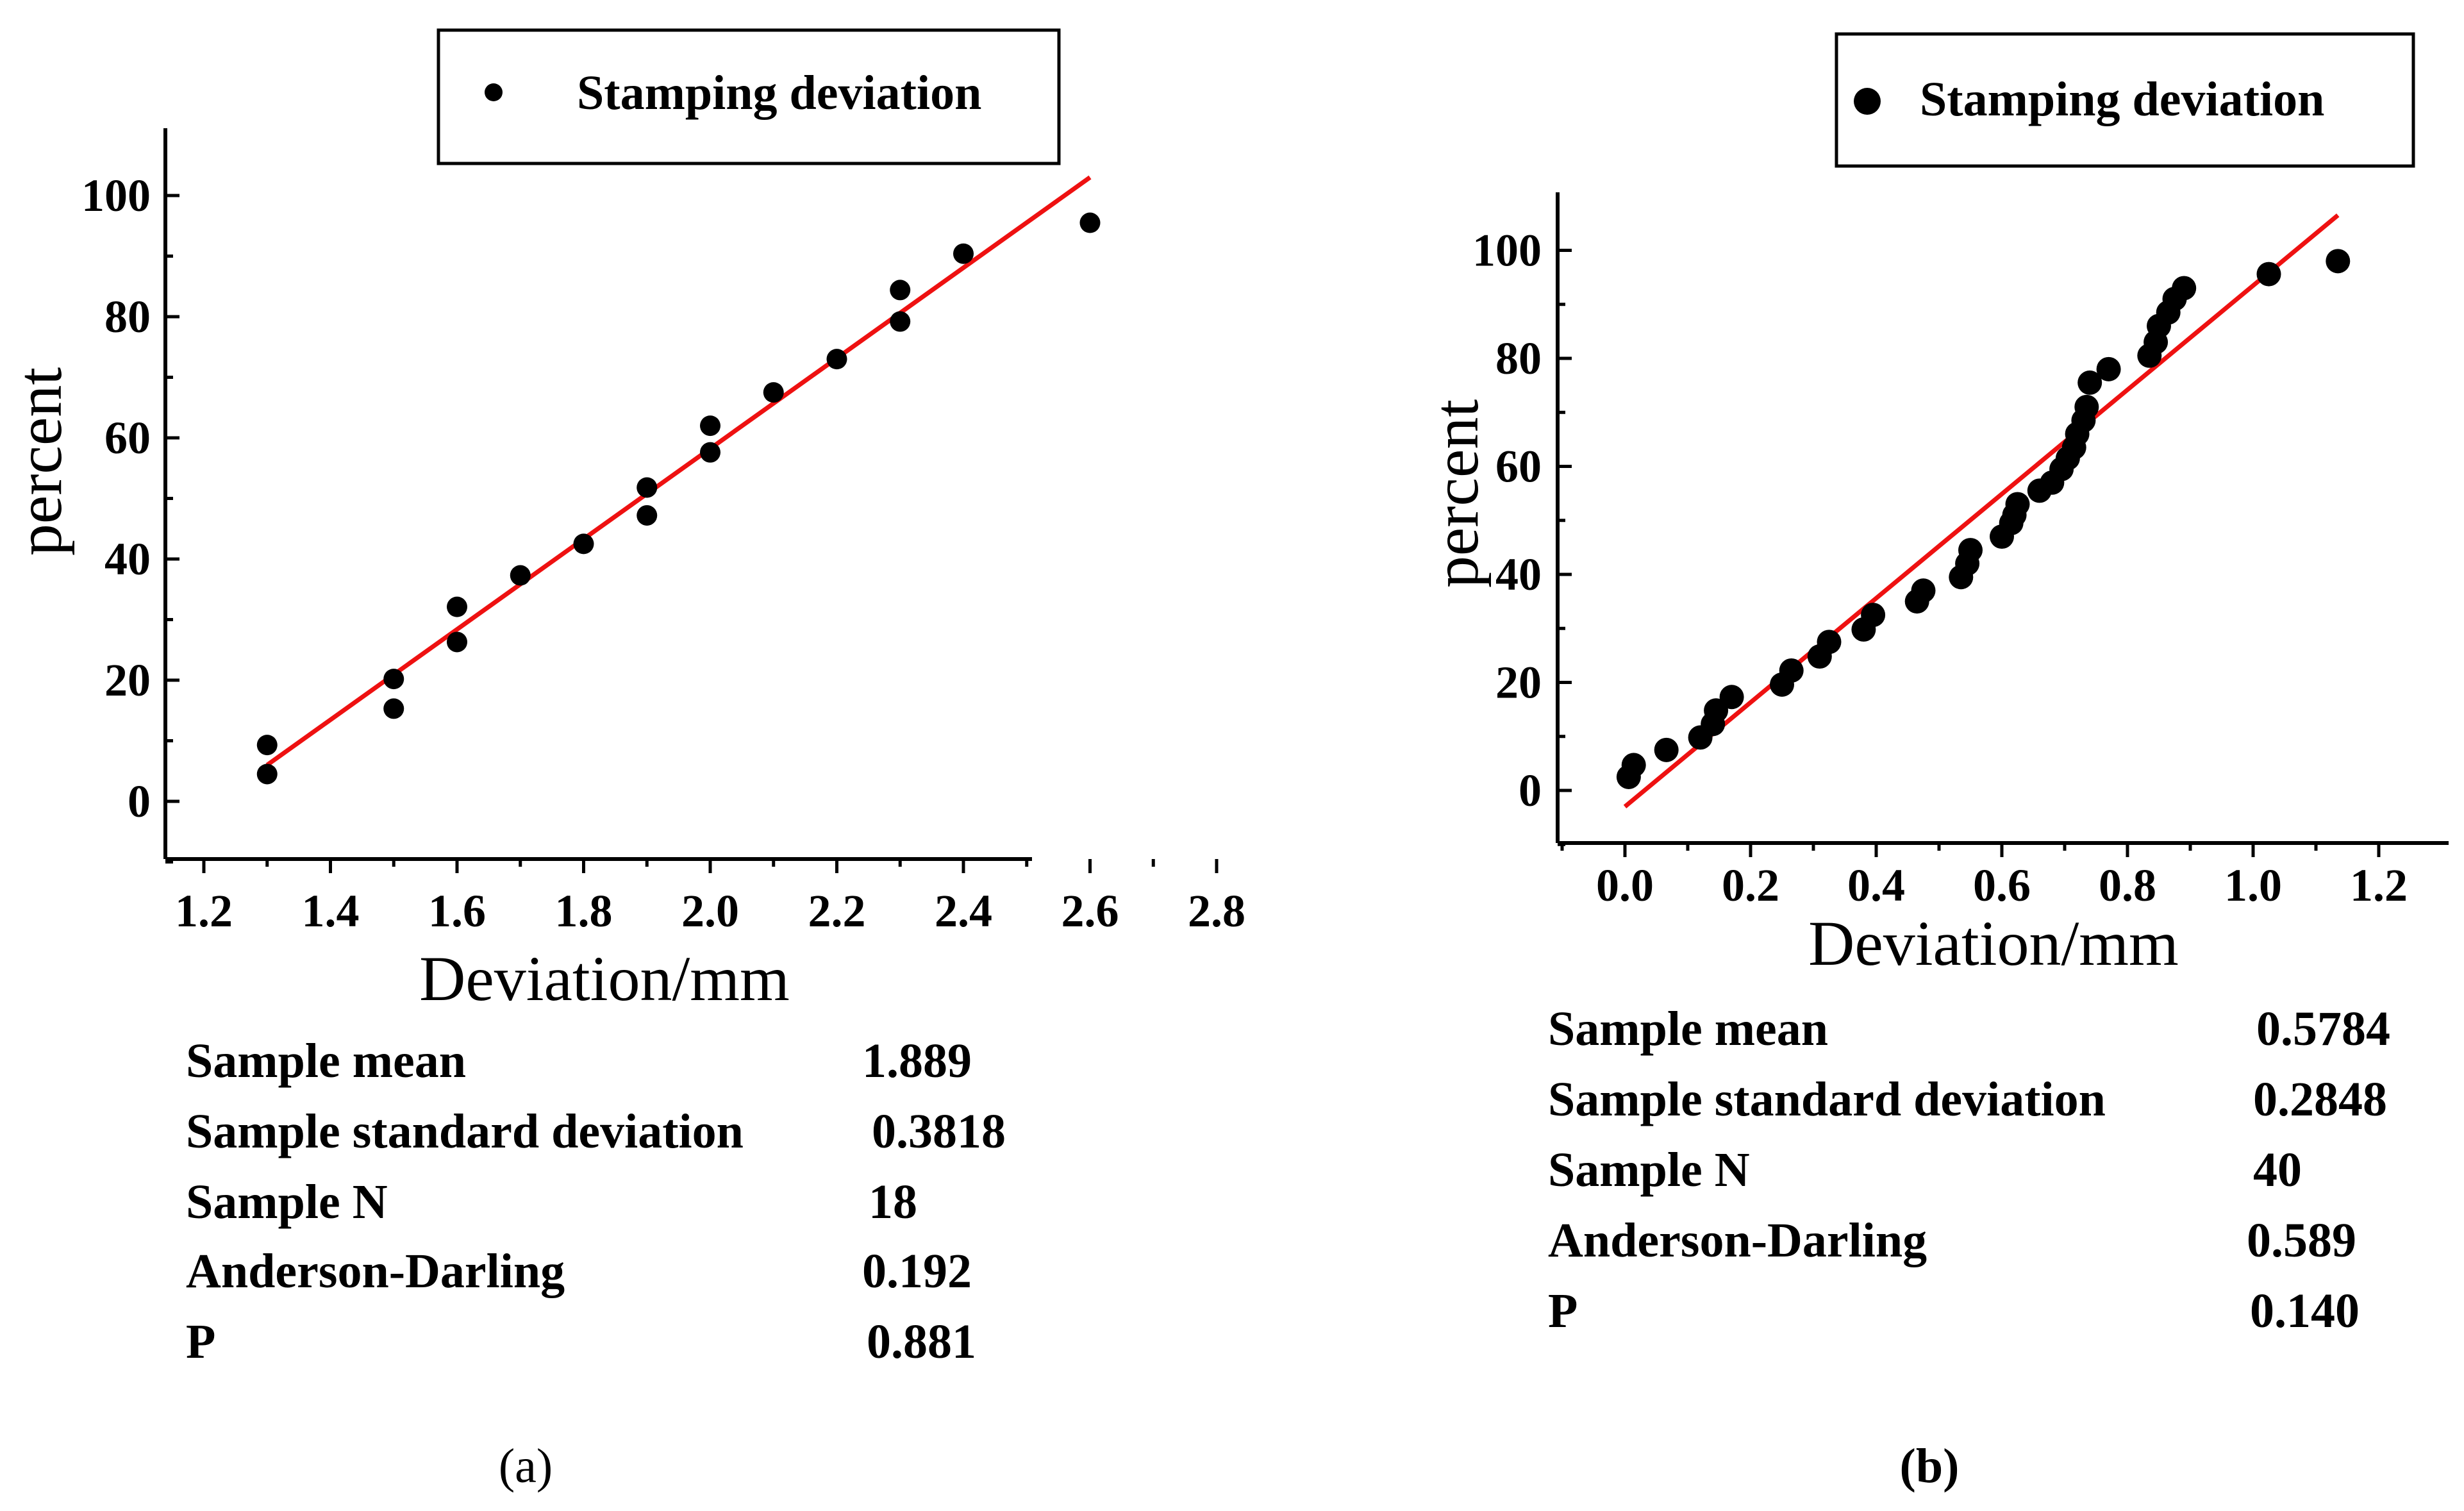 The height and width of the screenshot is (1511, 2464). I want to click on y-tick-label-a-40: 40, so click(128, 559).